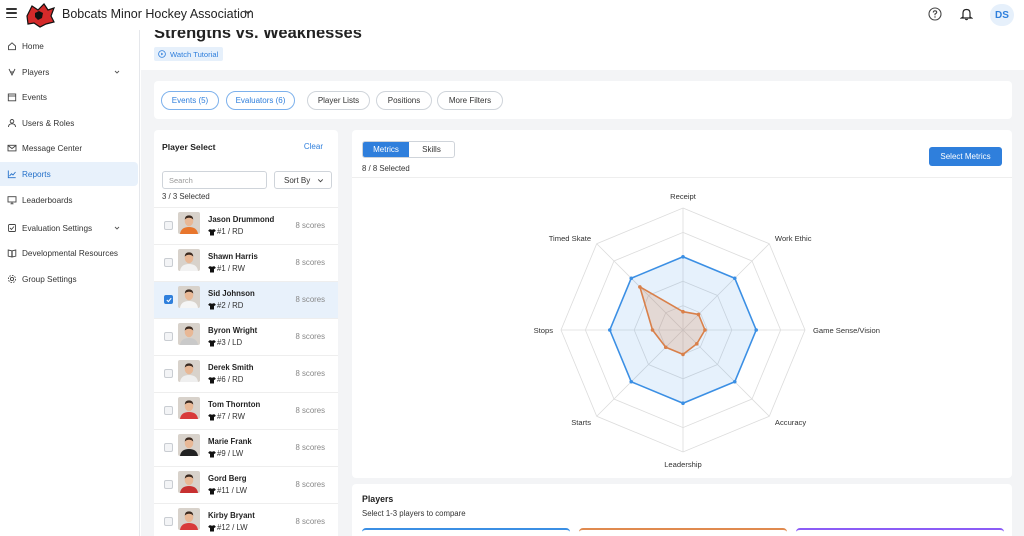 The height and width of the screenshot is (536, 1024). What do you see at coordinates (158, 14) in the screenshot?
I see `org-name: Bobcats Minor Hockey Association` at bounding box center [158, 14].